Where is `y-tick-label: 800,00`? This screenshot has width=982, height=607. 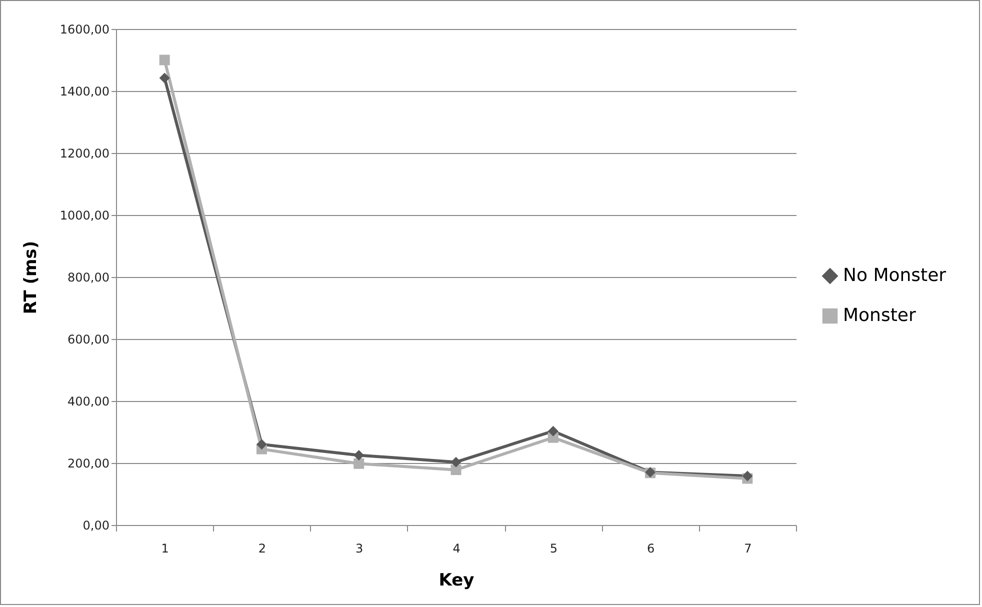
y-tick-label: 800,00 is located at coordinates (89, 277).